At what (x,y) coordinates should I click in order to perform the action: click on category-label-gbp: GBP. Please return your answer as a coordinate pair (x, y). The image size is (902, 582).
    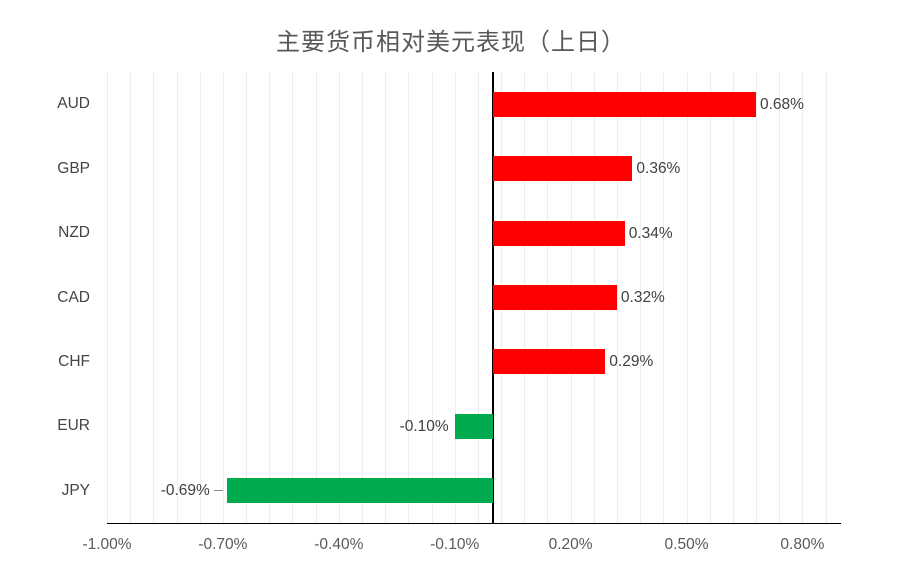
    Looking at the image, I should click on (73, 168).